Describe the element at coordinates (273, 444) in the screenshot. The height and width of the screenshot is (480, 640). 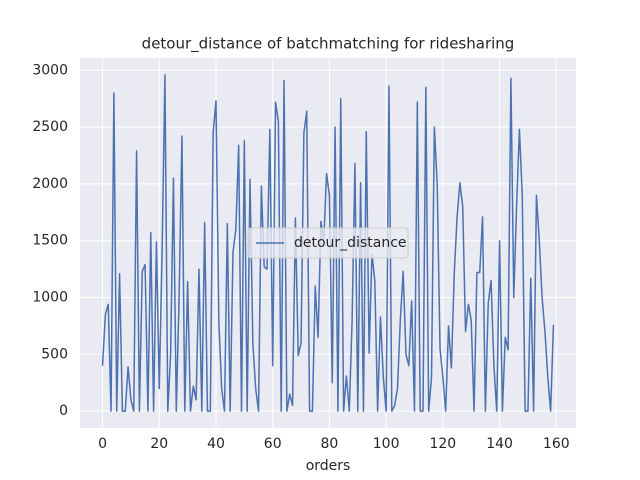
I see `x-tick-label: 60` at that location.